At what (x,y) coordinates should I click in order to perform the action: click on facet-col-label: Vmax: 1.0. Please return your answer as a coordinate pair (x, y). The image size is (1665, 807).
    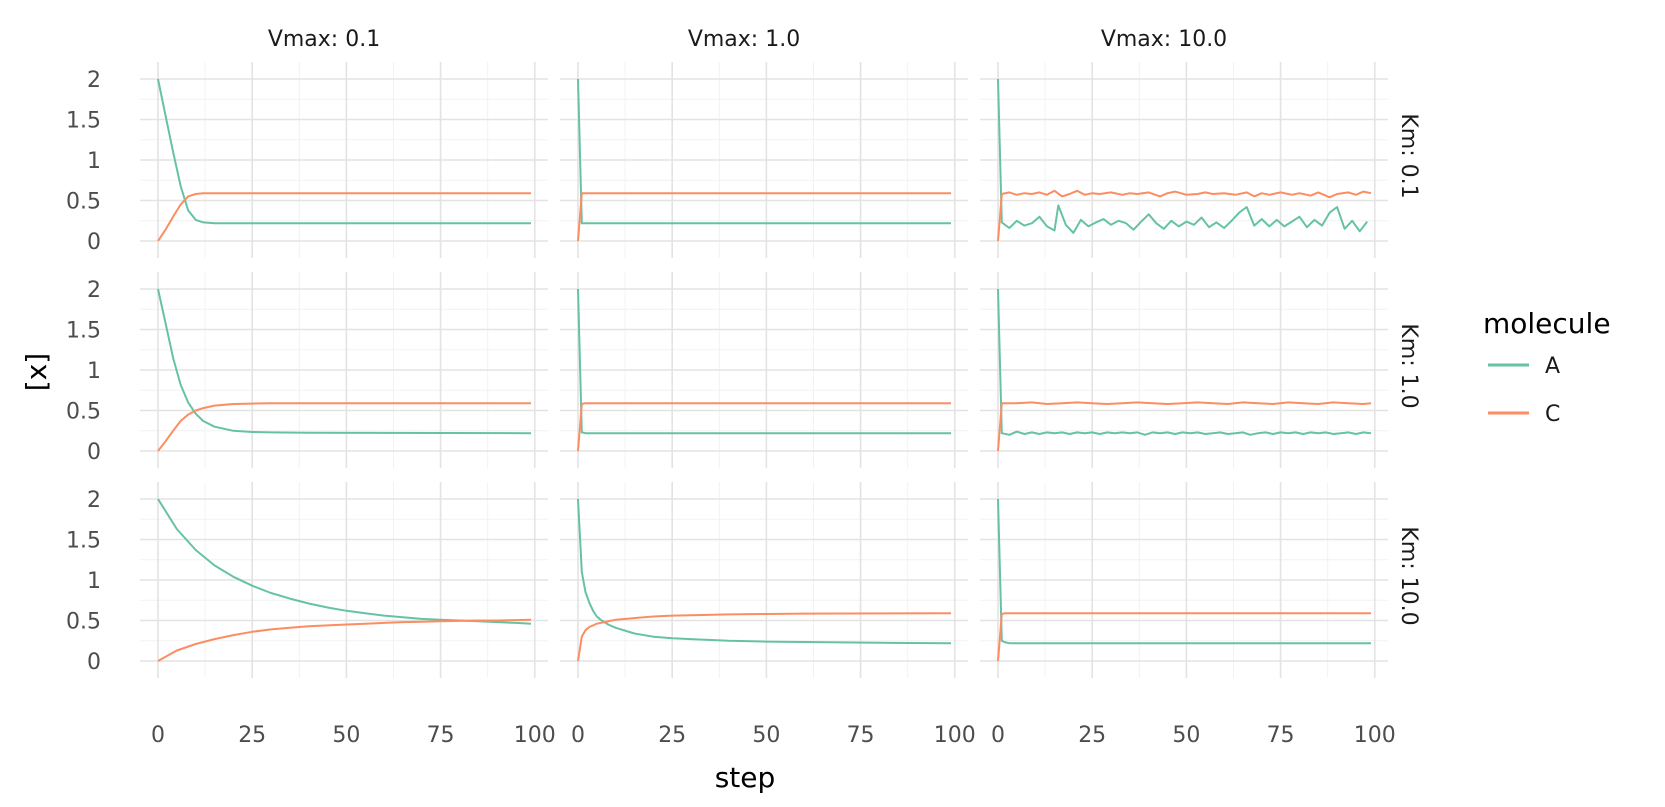
    Looking at the image, I should click on (744, 39).